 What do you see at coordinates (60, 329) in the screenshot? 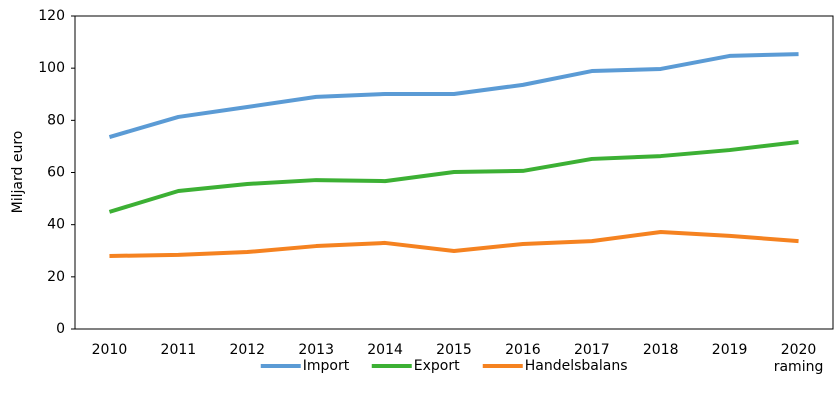
I see `y-tick-label: 0` at bounding box center [60, 329].